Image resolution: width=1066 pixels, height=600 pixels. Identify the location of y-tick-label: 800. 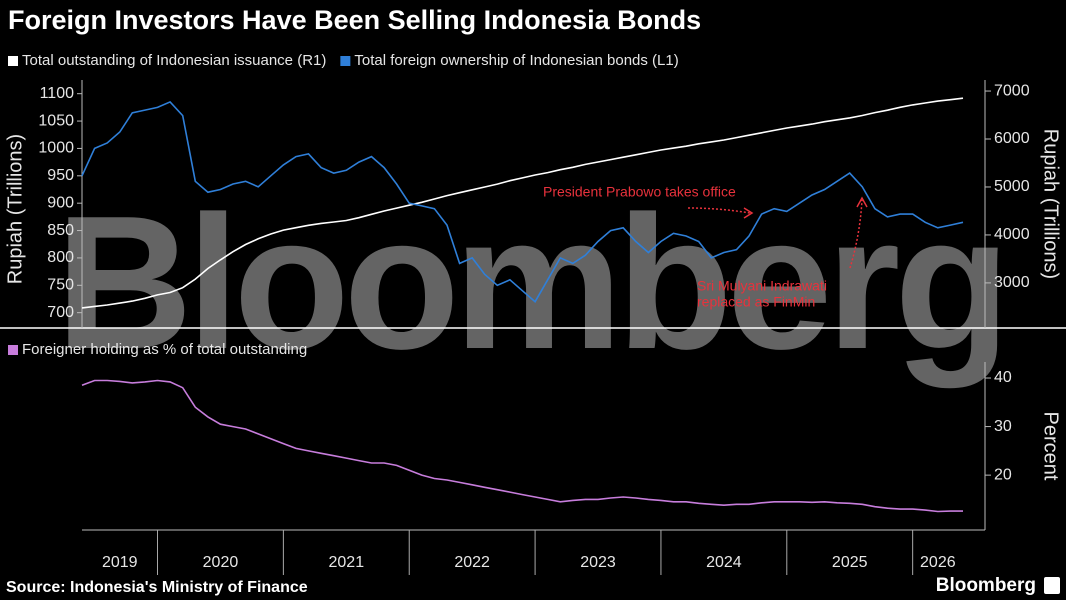
(60, 257).